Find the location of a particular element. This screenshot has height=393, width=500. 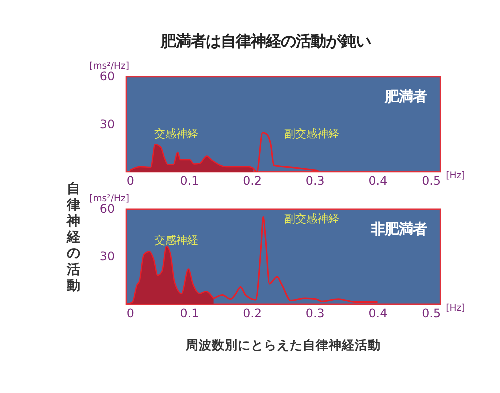

annotation: 非肥満者 is located at coordinates (398, 230).